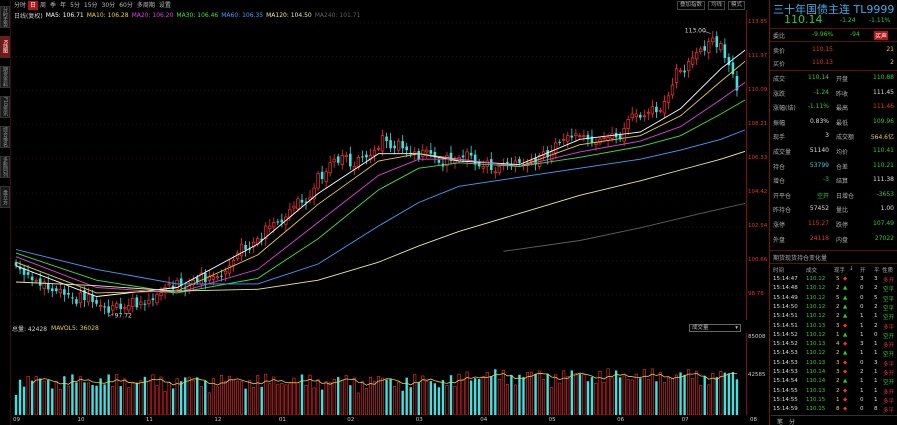 The width and height of the screenshot is (897, 425). What do you see at coordinates (833, 50) in the screenshot?
I see `sell-row: 卖价 110.15 21` at bounding box center [833, 50].